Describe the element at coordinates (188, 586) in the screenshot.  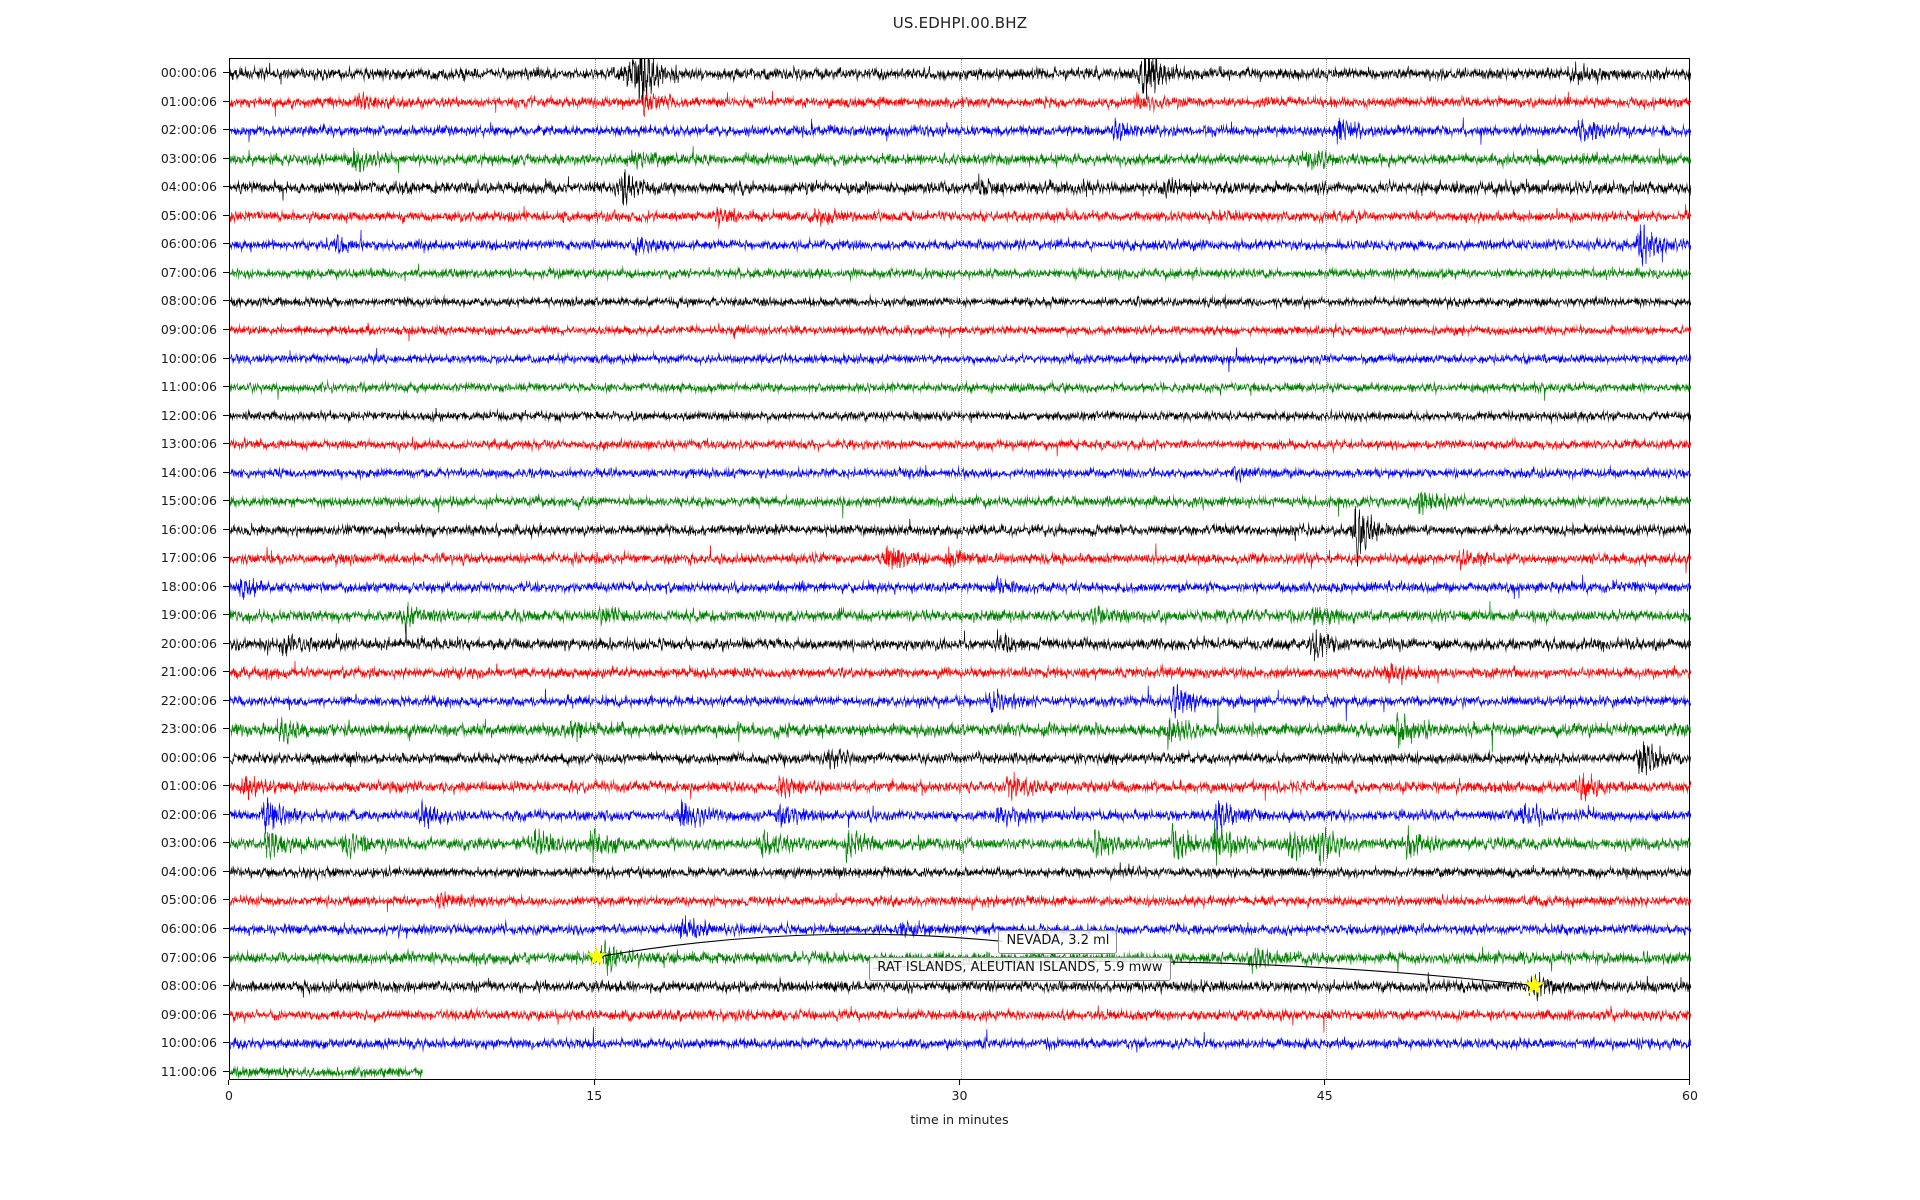
I see `y-axis-tick-label: 18:00:06` at that location.